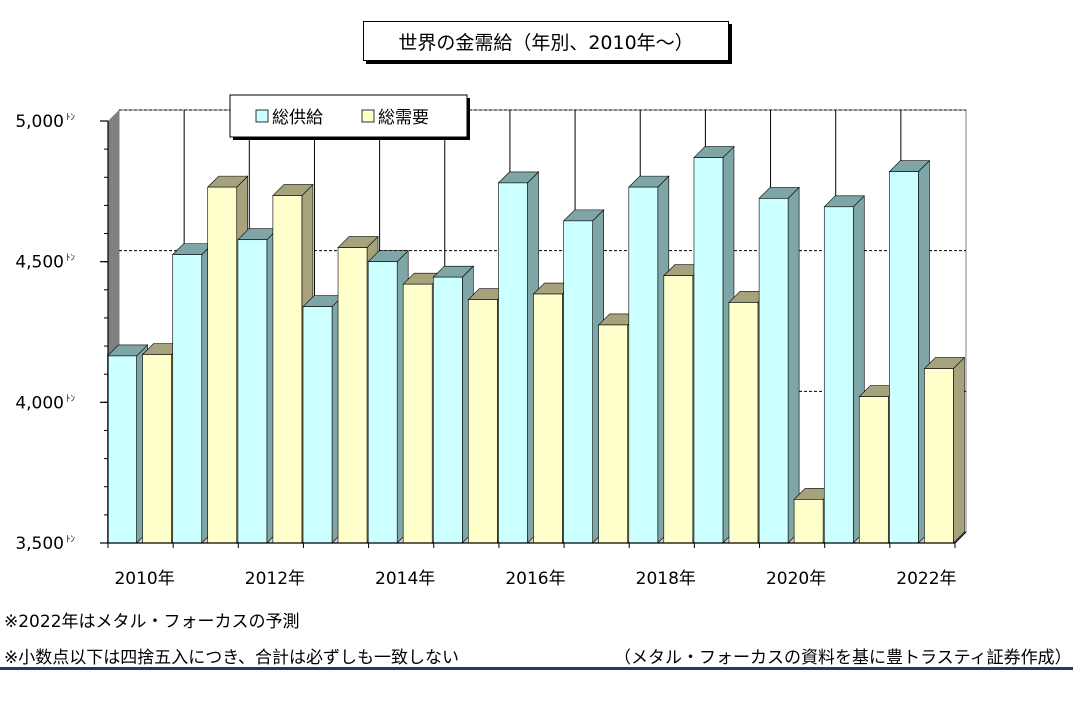  Describe the element at coordinates (678, 409) in the screenshot. I see `demand-bar-2018` at that location.